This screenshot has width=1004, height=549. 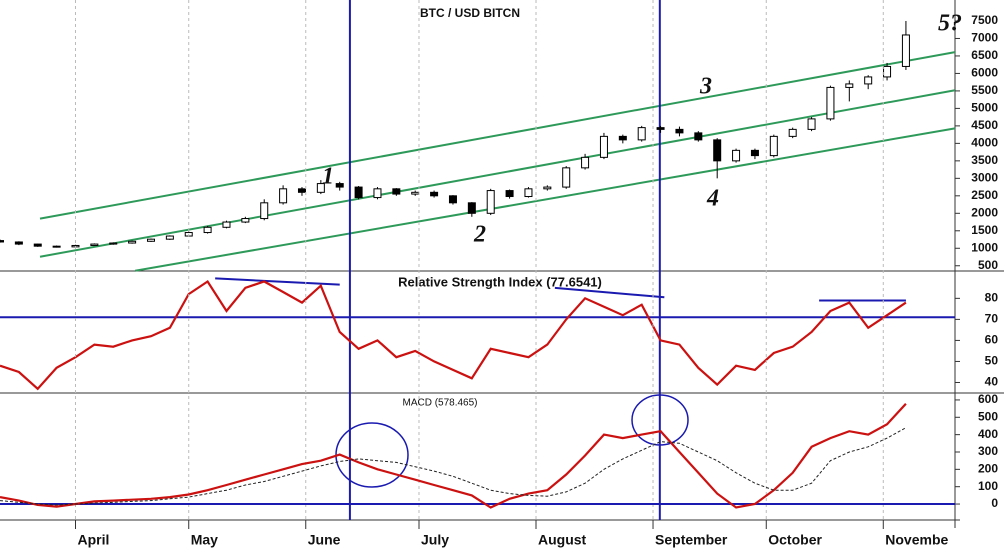 I want to click on x-tick-label: May, so click(x=204, y=540).